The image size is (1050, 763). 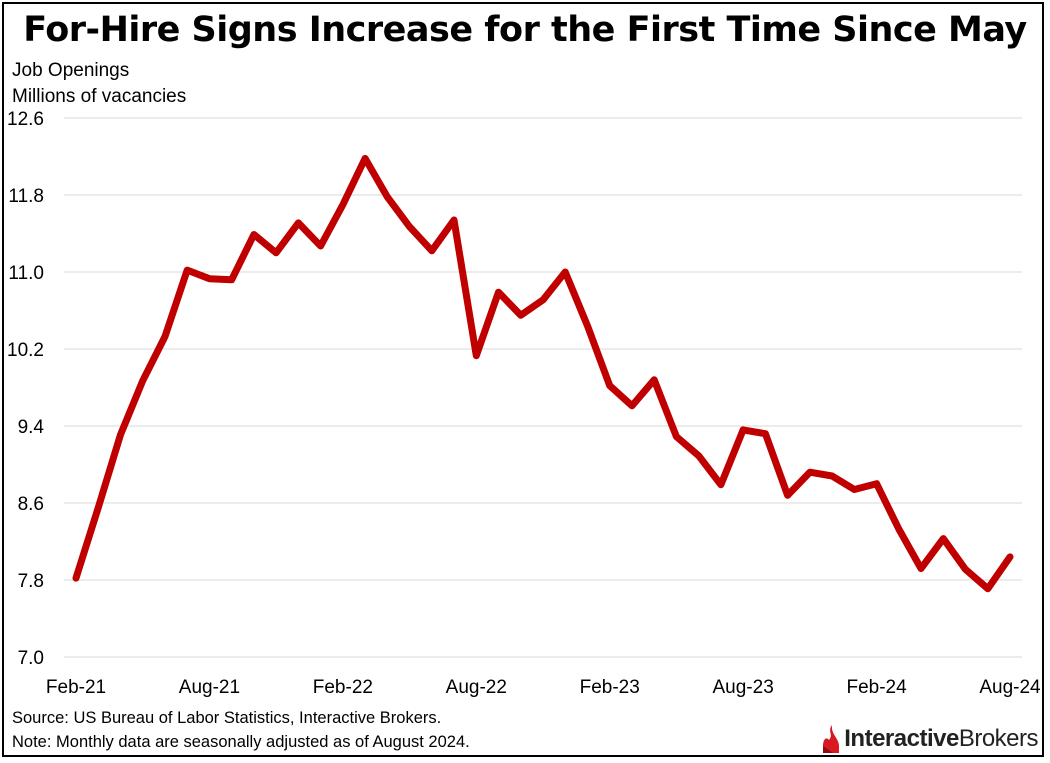 I want to click on interactive-brokers-logo: InteractiveBrokers, so click(x=930, y=739).